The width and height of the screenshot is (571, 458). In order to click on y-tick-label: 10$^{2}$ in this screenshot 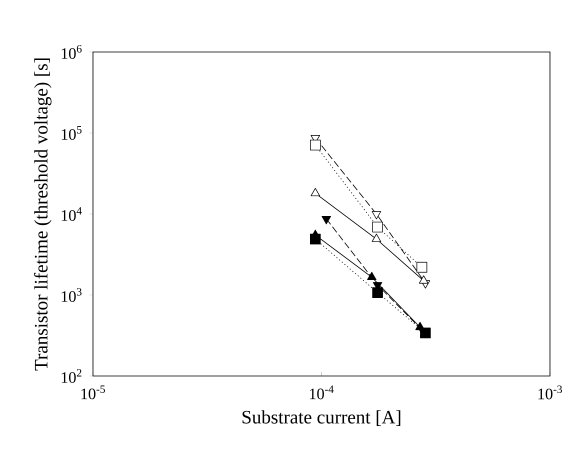, I will do `click(72, 376)`.